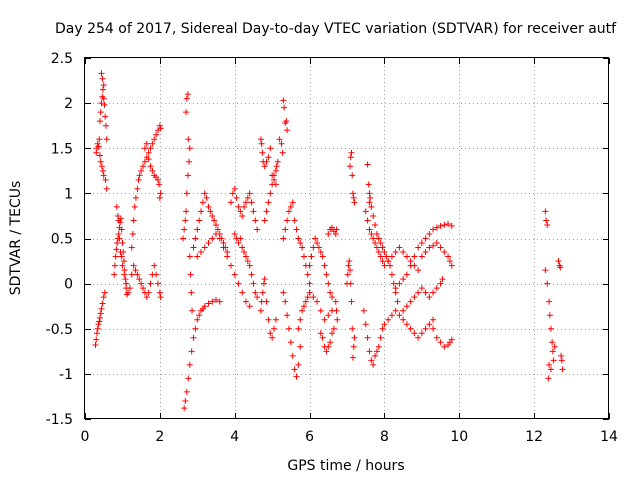  I want to click on series-arc-d1, so click(202, 354).